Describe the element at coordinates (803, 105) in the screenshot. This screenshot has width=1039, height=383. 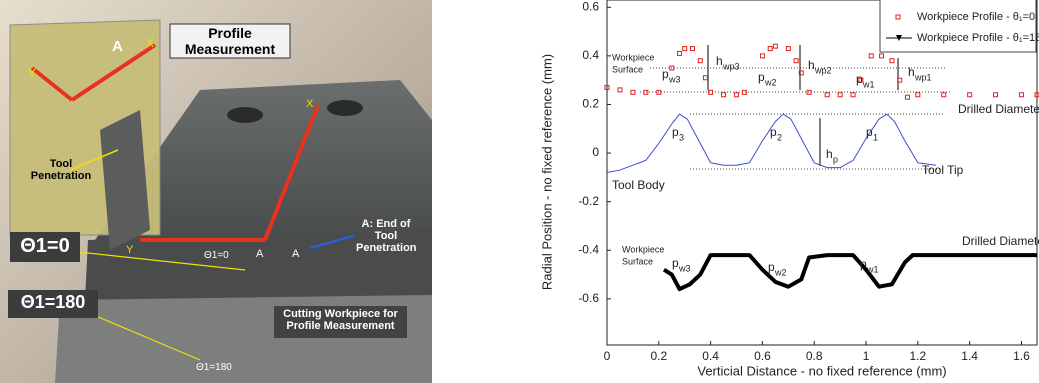
I see `dimension-arrows` at that location.